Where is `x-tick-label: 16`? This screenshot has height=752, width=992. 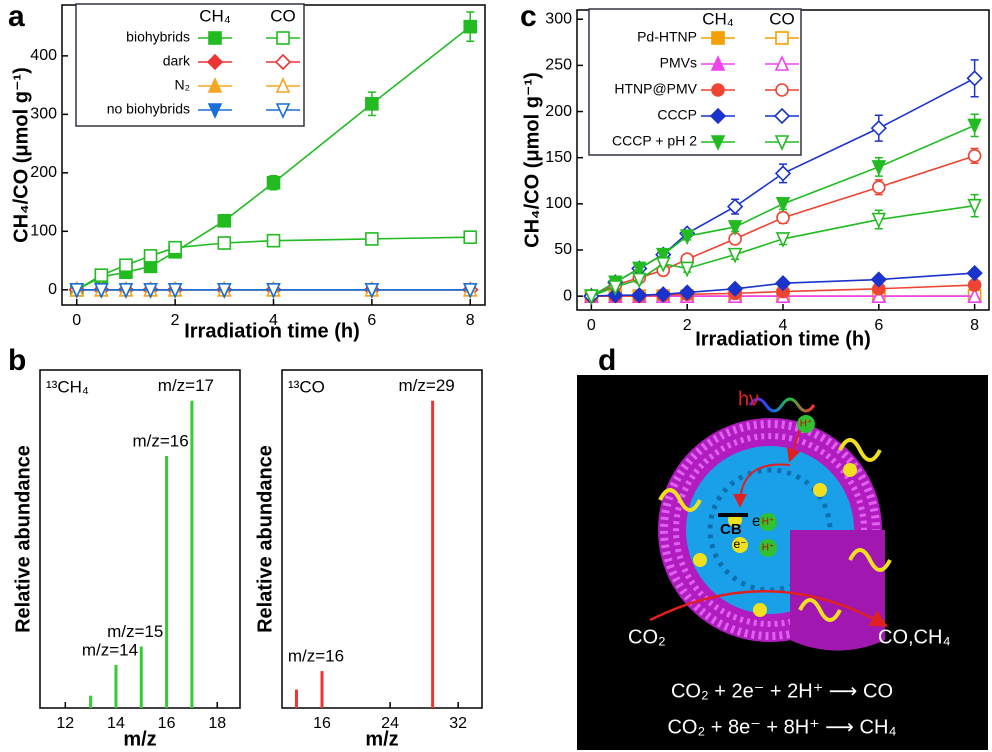
x-tick-label: 16 is located at coordinates (322, 723).